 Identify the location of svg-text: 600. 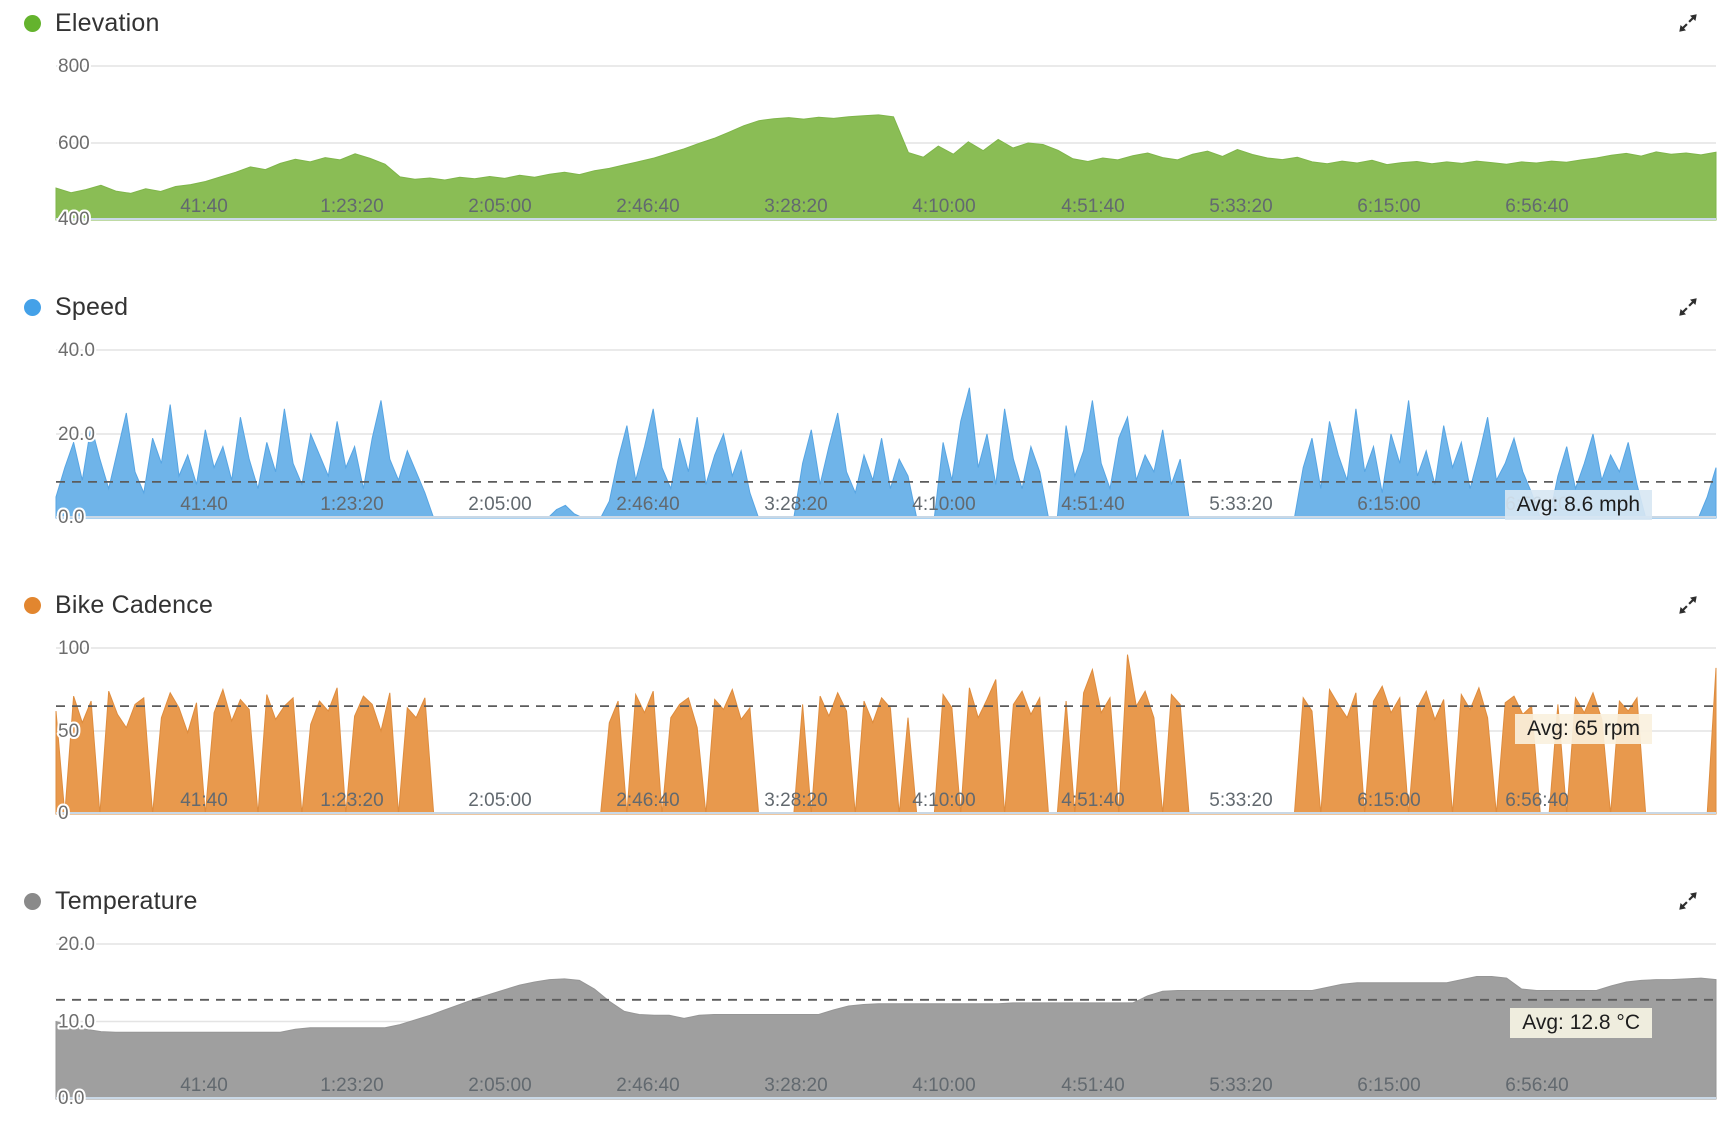
(74, 143).